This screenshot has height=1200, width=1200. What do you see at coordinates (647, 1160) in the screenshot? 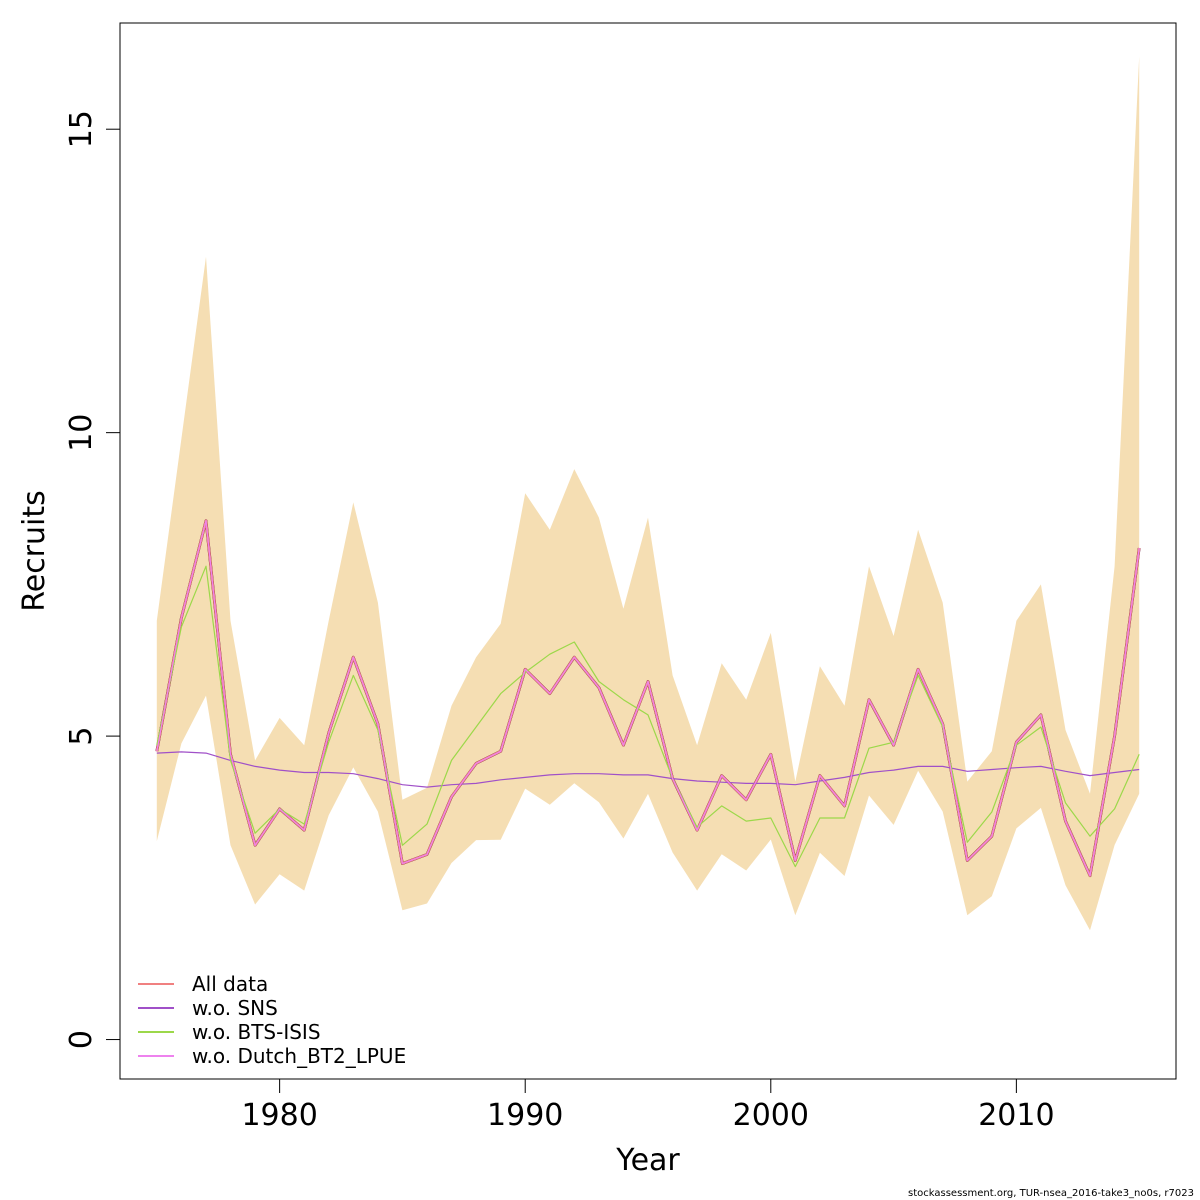
I see `x-axis-title: Year` at bounding box center [647, 1160].